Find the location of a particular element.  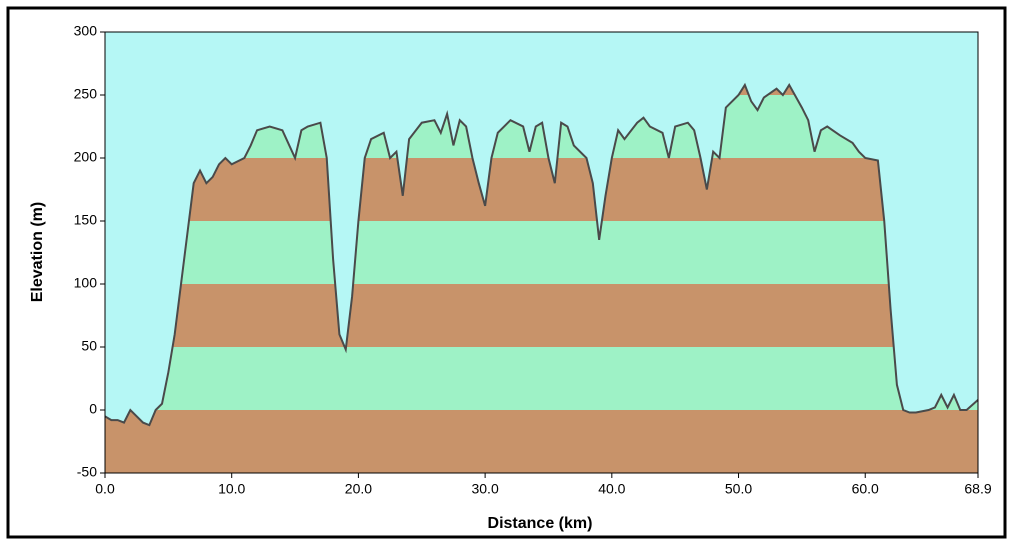

x-tick-label: 20.0 is located at coordinates (358, 489).